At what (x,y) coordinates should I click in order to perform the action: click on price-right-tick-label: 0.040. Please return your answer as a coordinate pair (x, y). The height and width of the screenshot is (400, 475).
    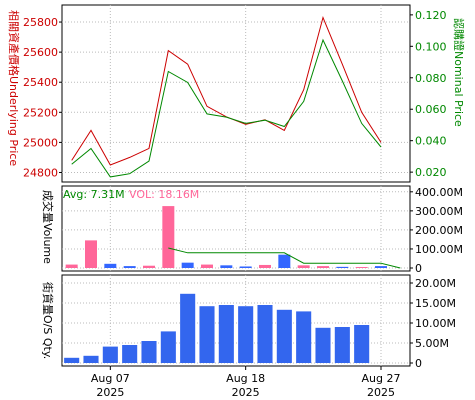
    Looking at the image, I should click on (431, 141).